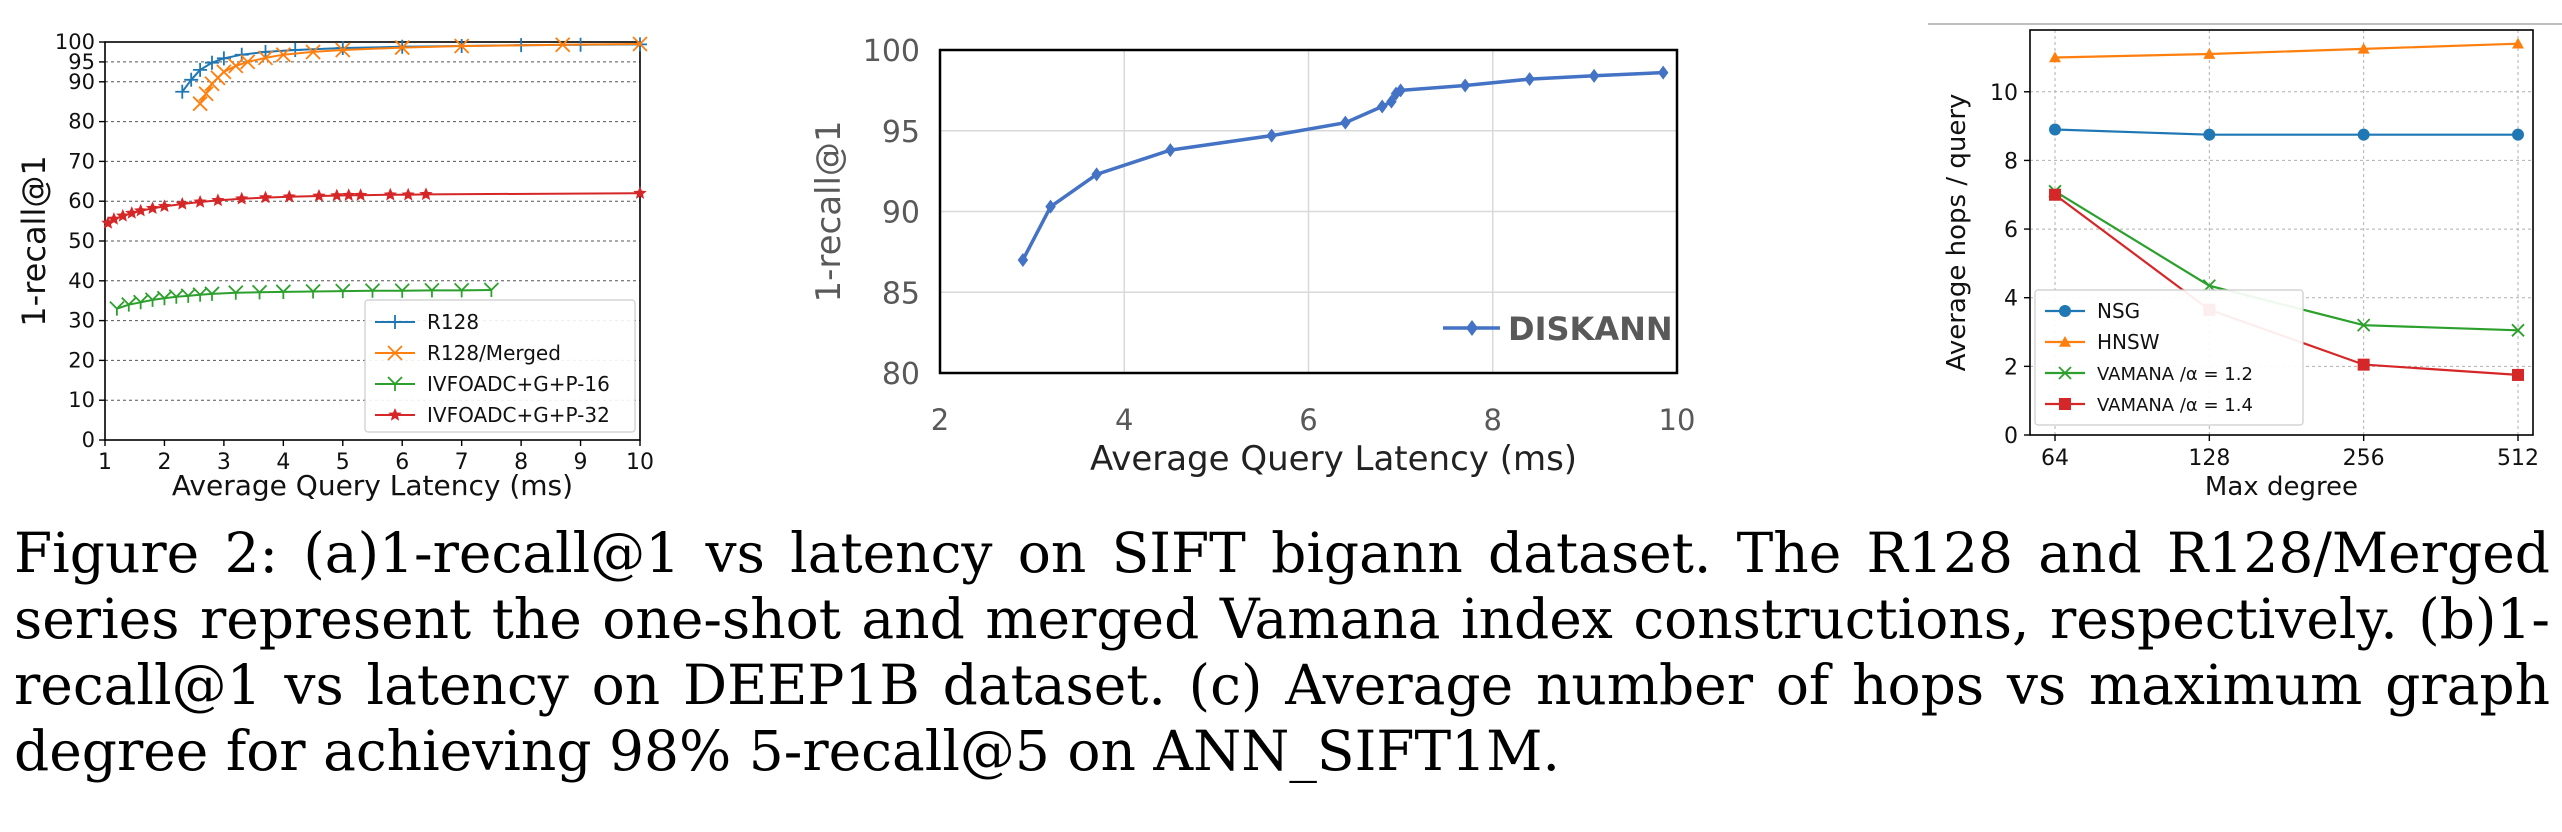  Describe the element at coordinates (2065, 311) in the screenshot. I see `legend-c-marker` at that location.